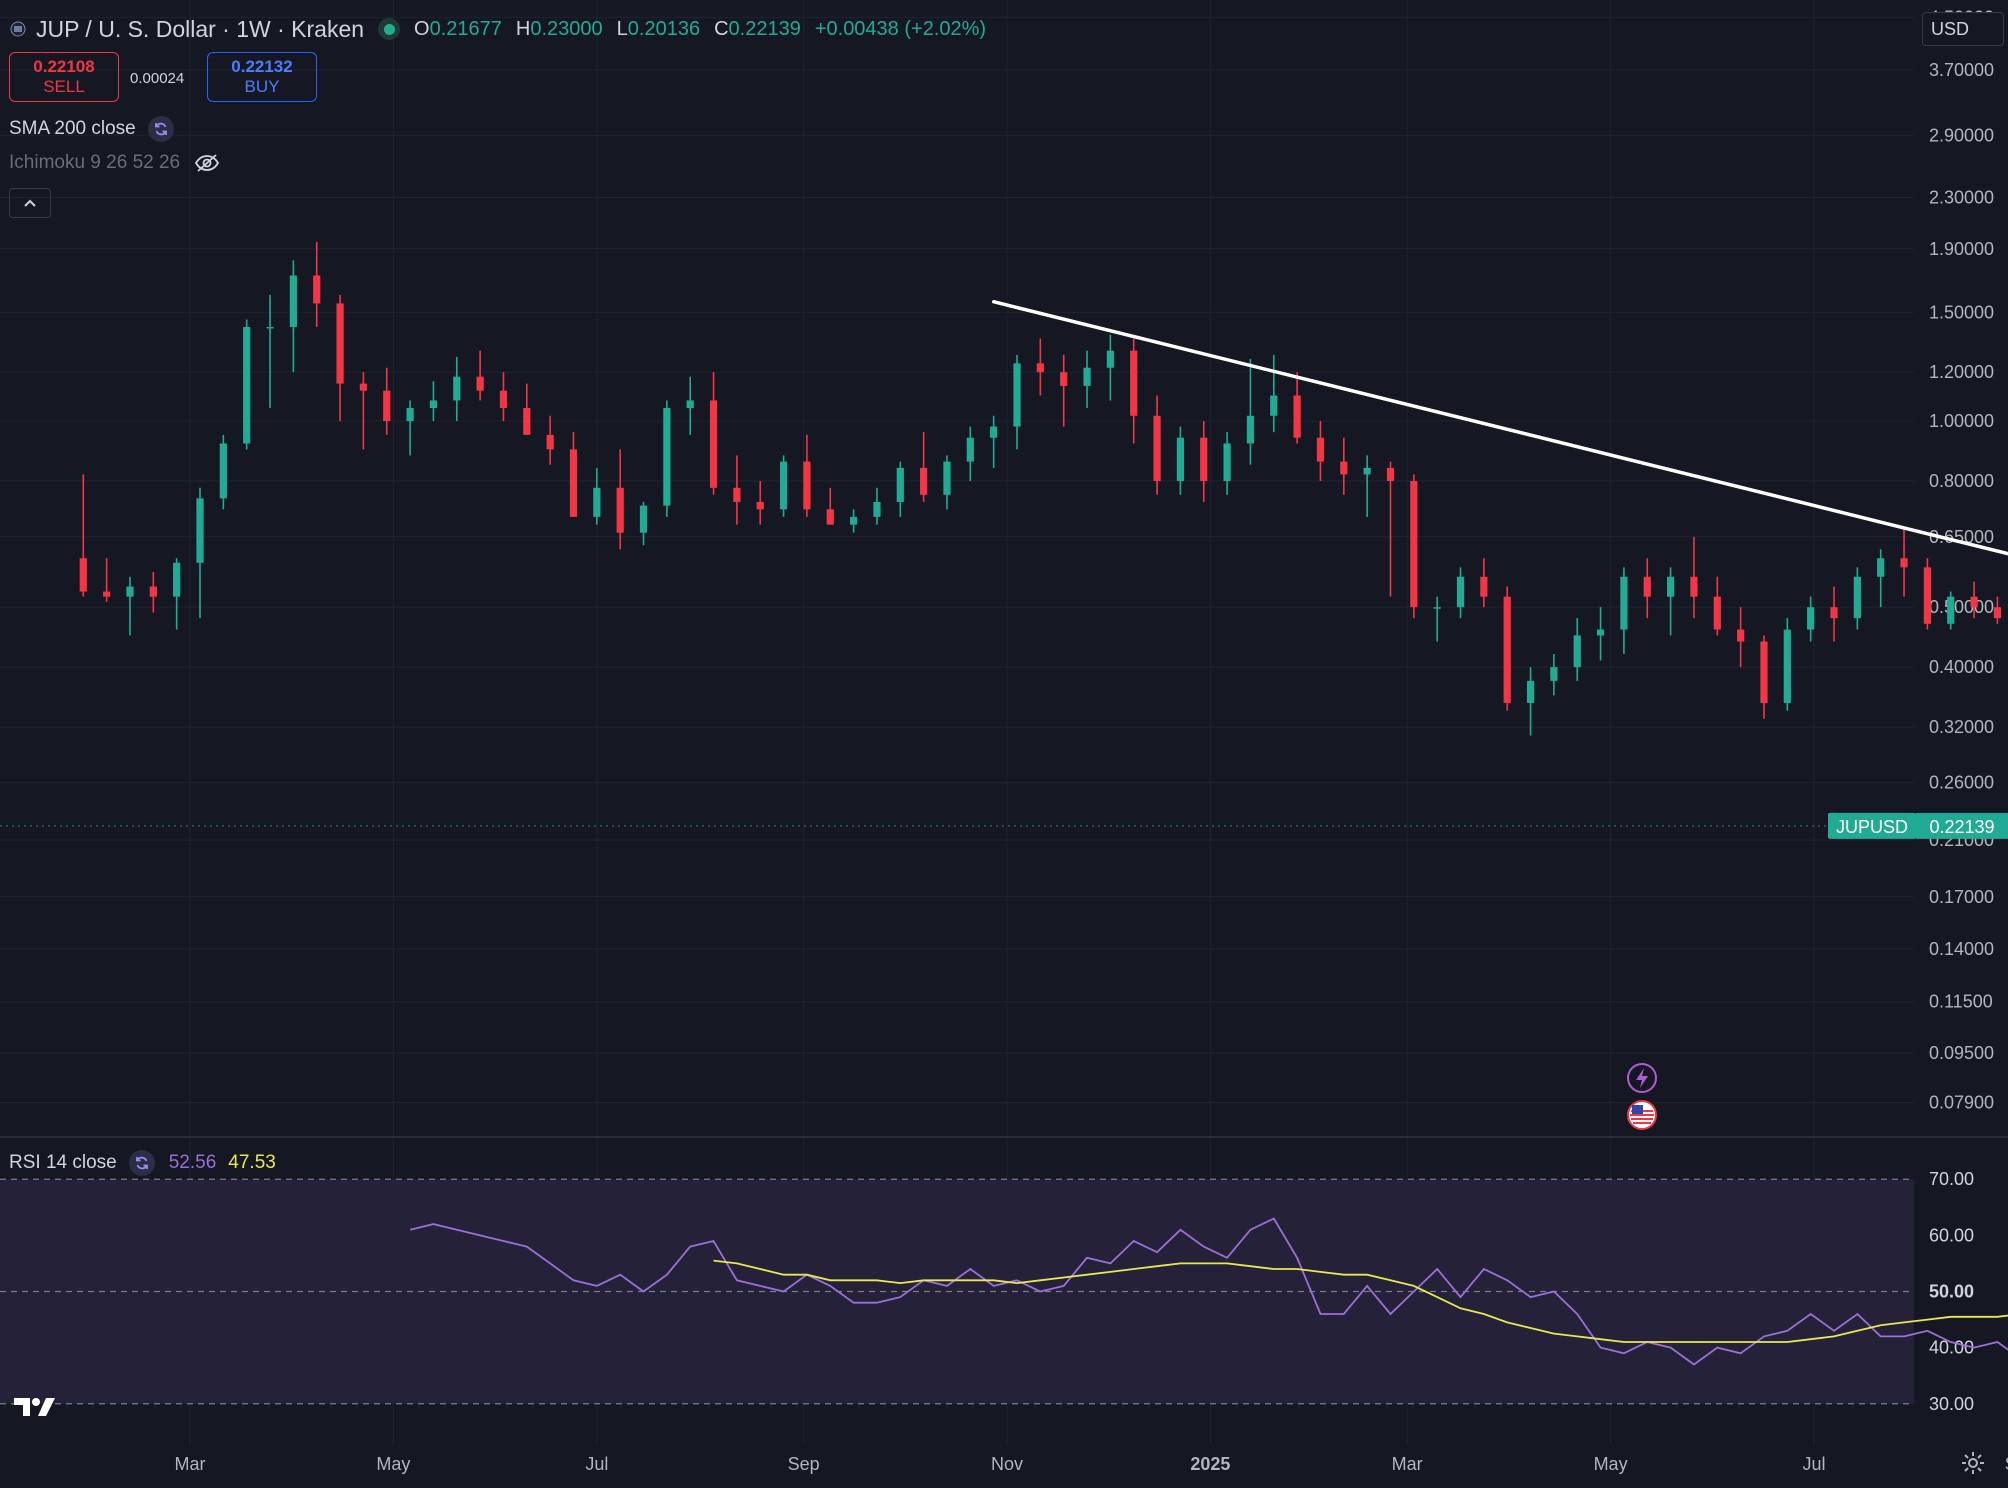 The height and width of the screenshot is (1488, 2008). I want to click on rsi-lines, so click(1208, 1291).